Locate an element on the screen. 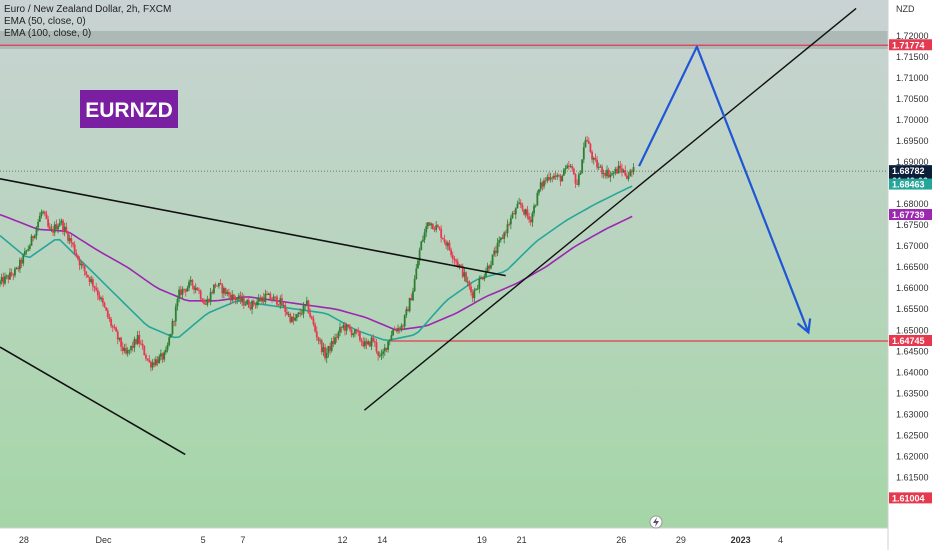 The width and height of the screenshot is (932, 550). resistance-tag: 1.71774 is located at coordinates (910, 45).